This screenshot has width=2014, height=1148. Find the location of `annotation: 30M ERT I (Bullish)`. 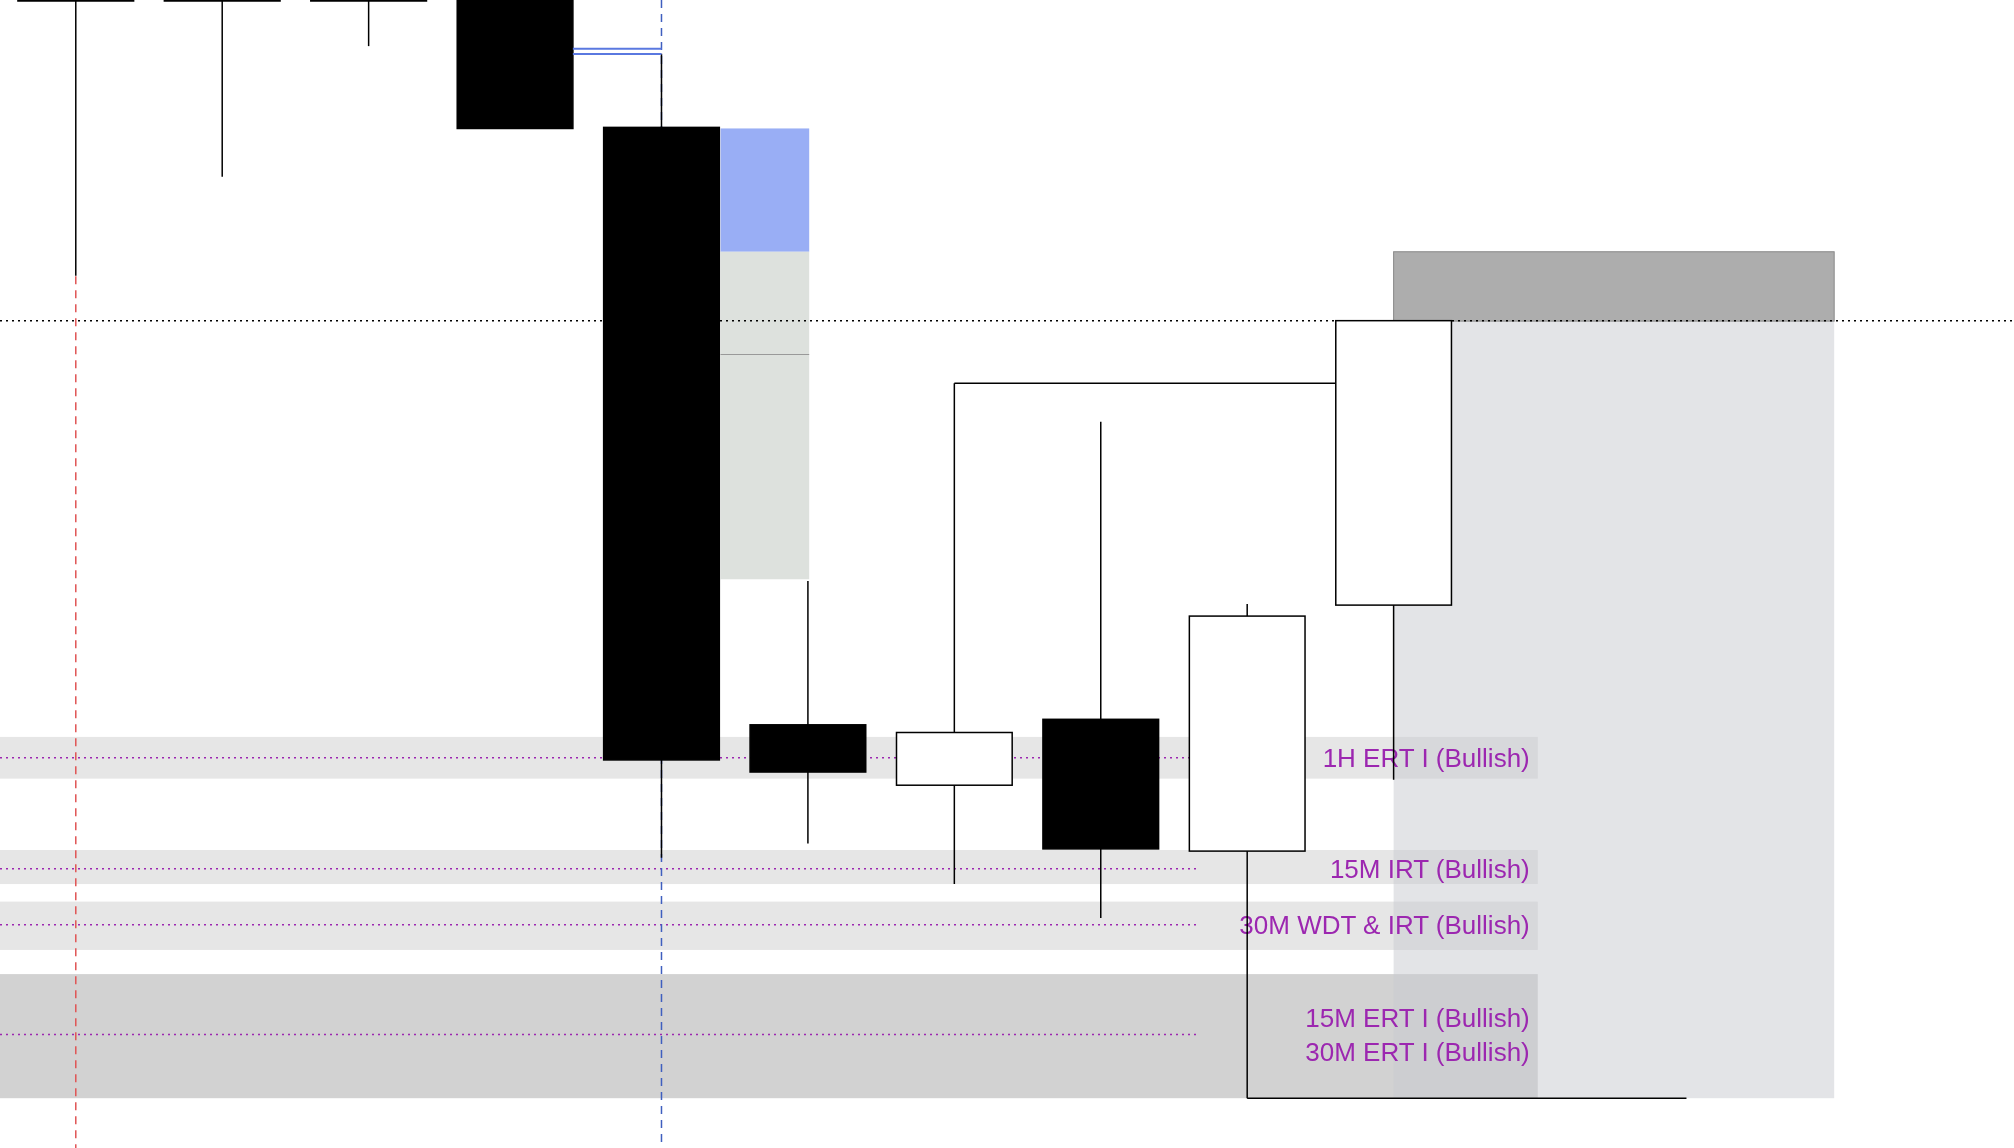

annotation: 30M ERT I (Bullish) is located at coordinates (1417, 1051).